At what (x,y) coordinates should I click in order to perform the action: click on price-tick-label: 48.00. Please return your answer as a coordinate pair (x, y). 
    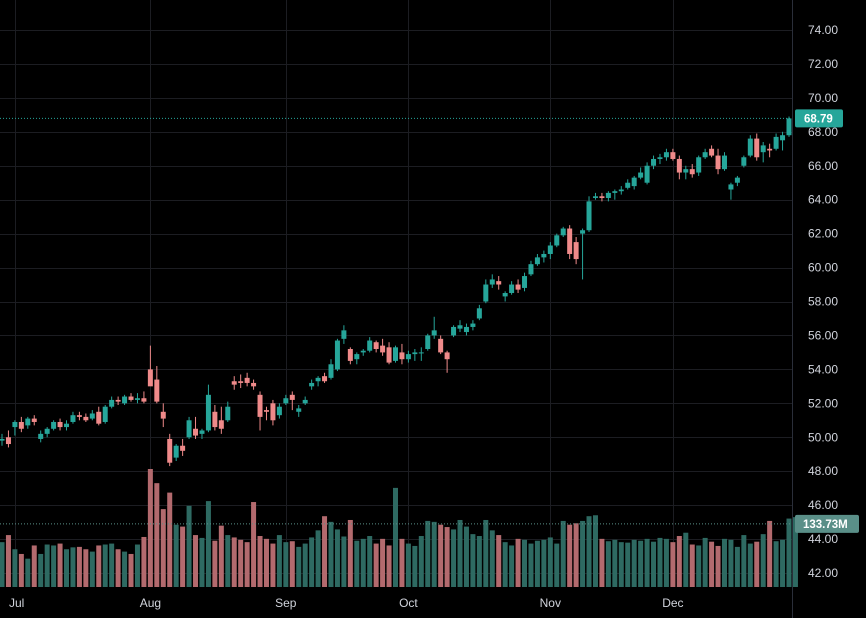
    Looking at the image, I should click on (823, 471).